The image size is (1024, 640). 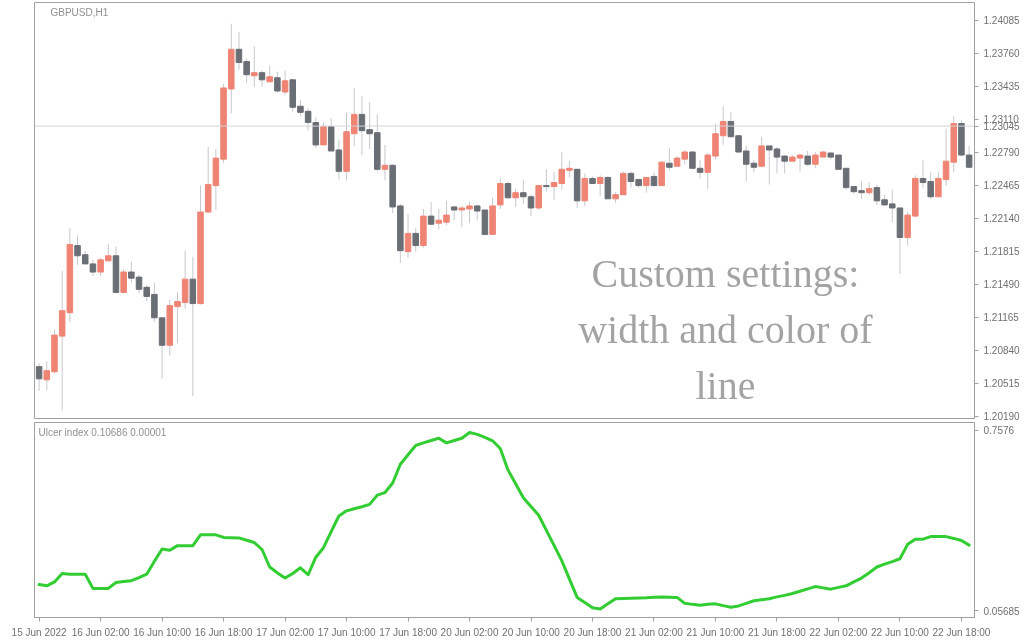 What do you see at coordinates (961, 632) in the screenshot?
I see `x-tick-label: 22 Jun 18:00` at bounding box center [961, 632].